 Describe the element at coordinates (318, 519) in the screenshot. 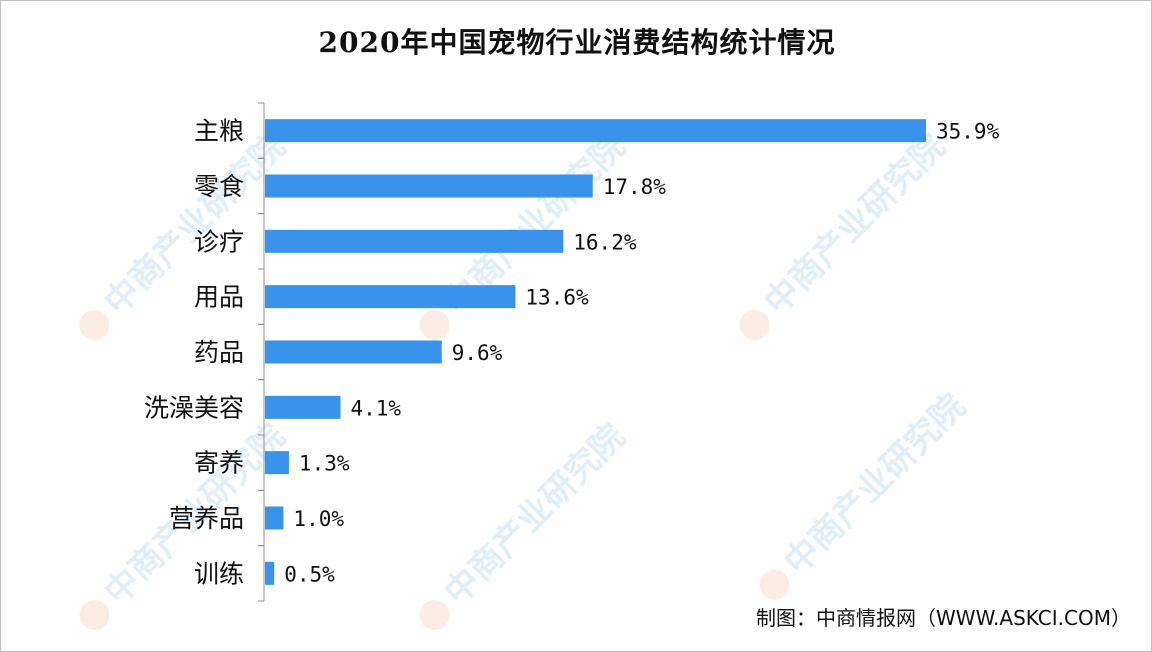

I see `value-label: 1.0%` at that location.